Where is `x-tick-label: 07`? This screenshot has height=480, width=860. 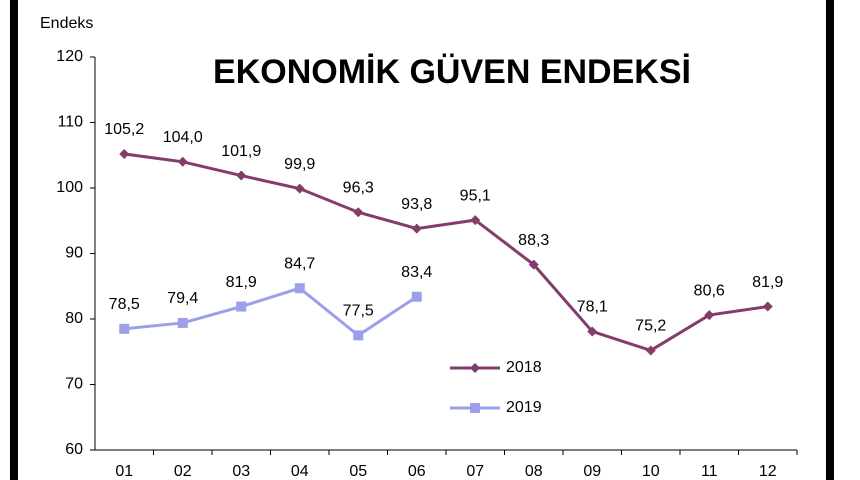
x-tick-label: 07 is located at coordinates (475, 471).